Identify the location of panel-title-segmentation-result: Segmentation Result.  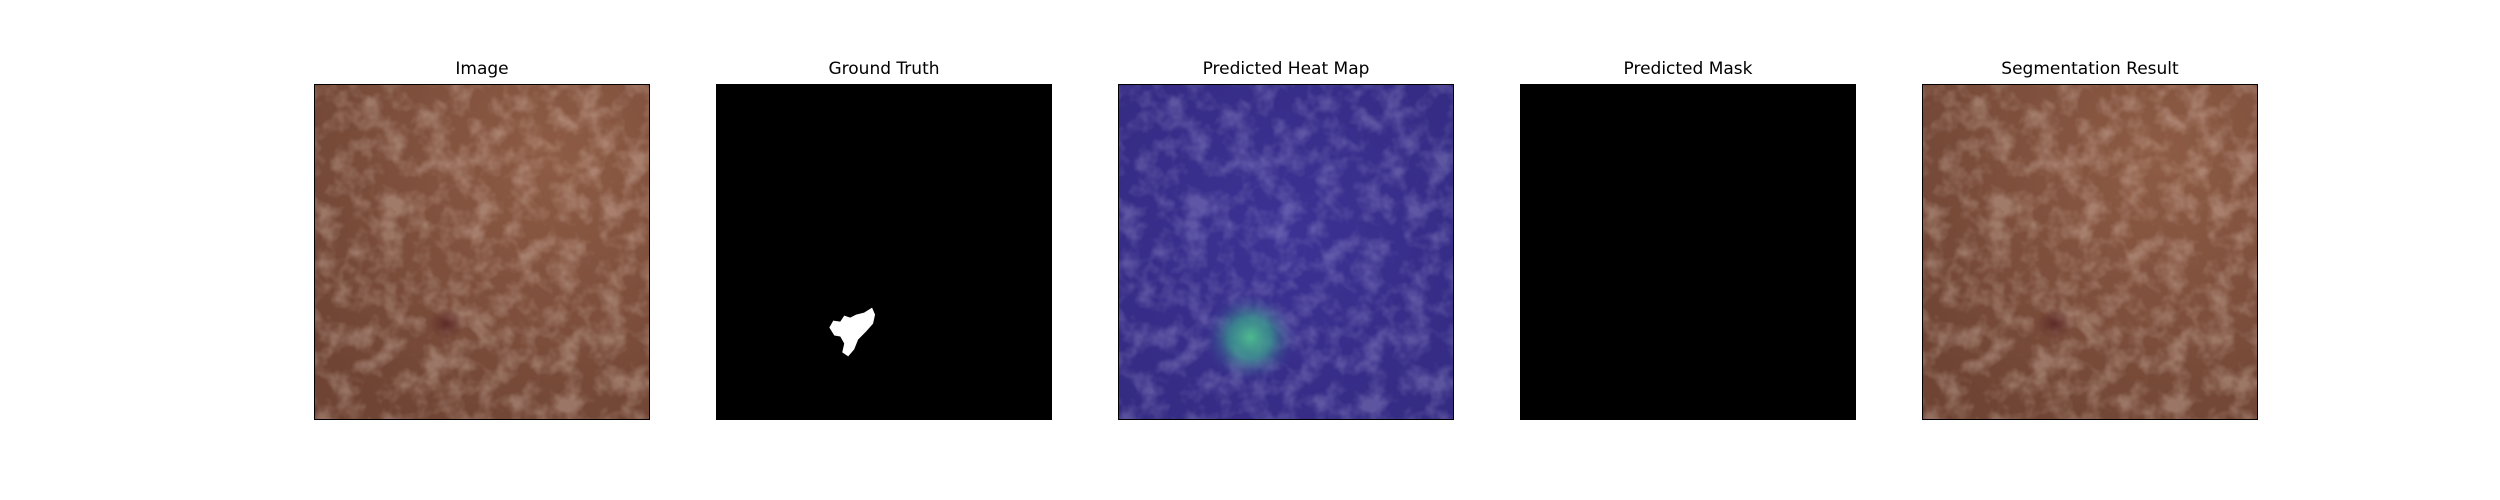
(2090, 69).